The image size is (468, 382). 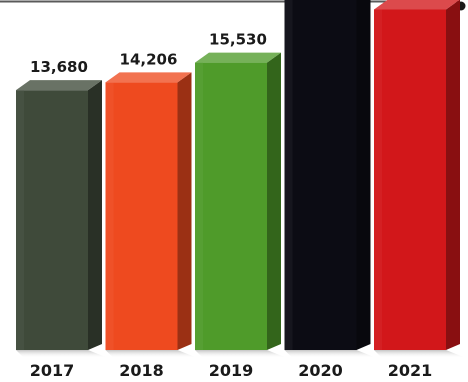 I want to click on bar-category-label: 2020, so click(x=320, y=370).